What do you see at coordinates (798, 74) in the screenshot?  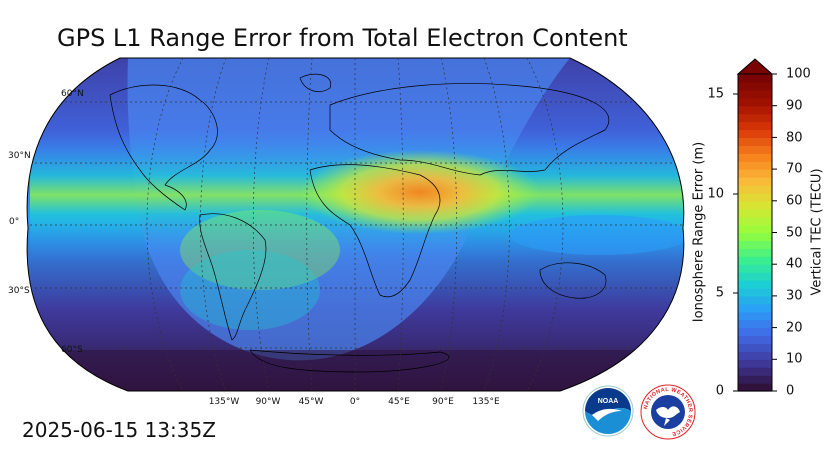 I see `tec-tick-100: 100` at bounding box center [798, 74].